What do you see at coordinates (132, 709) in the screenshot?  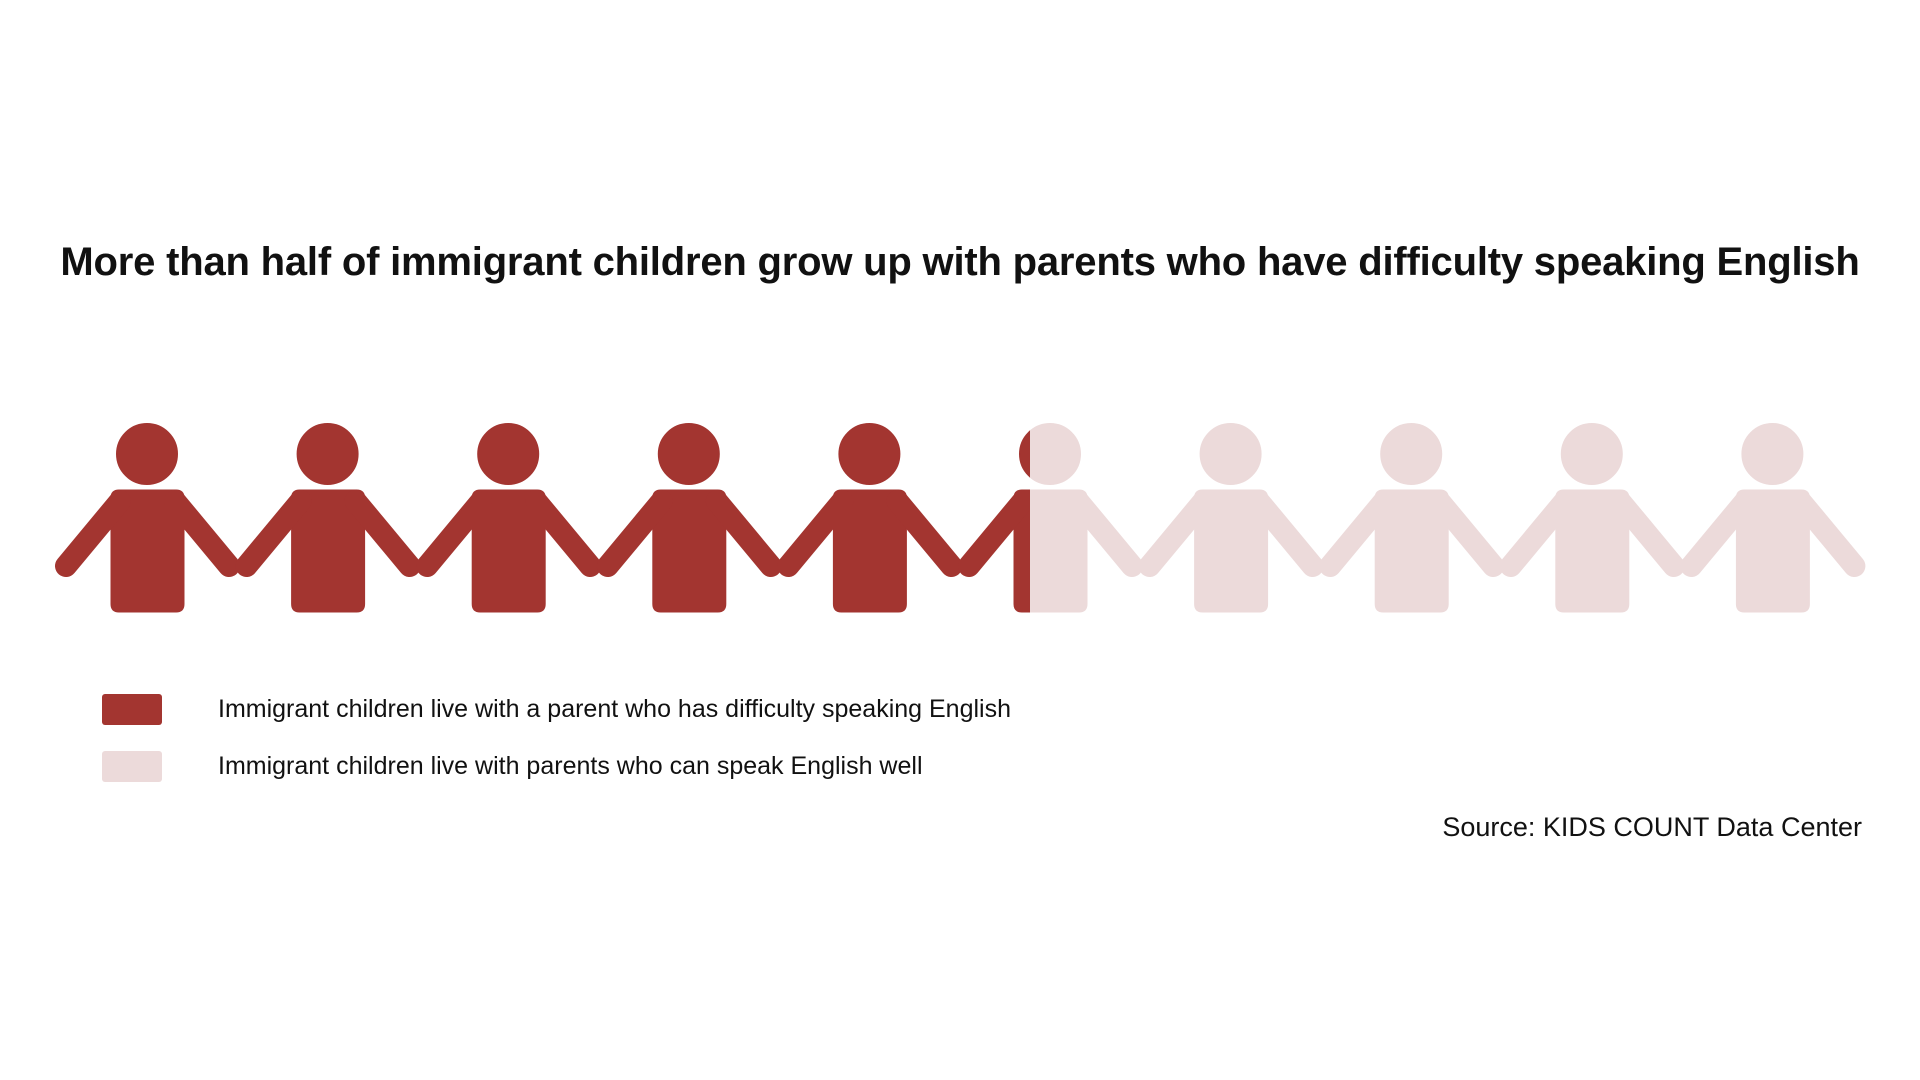 I see `legend-swatch-difficulty` at bounding box center [132, 709].